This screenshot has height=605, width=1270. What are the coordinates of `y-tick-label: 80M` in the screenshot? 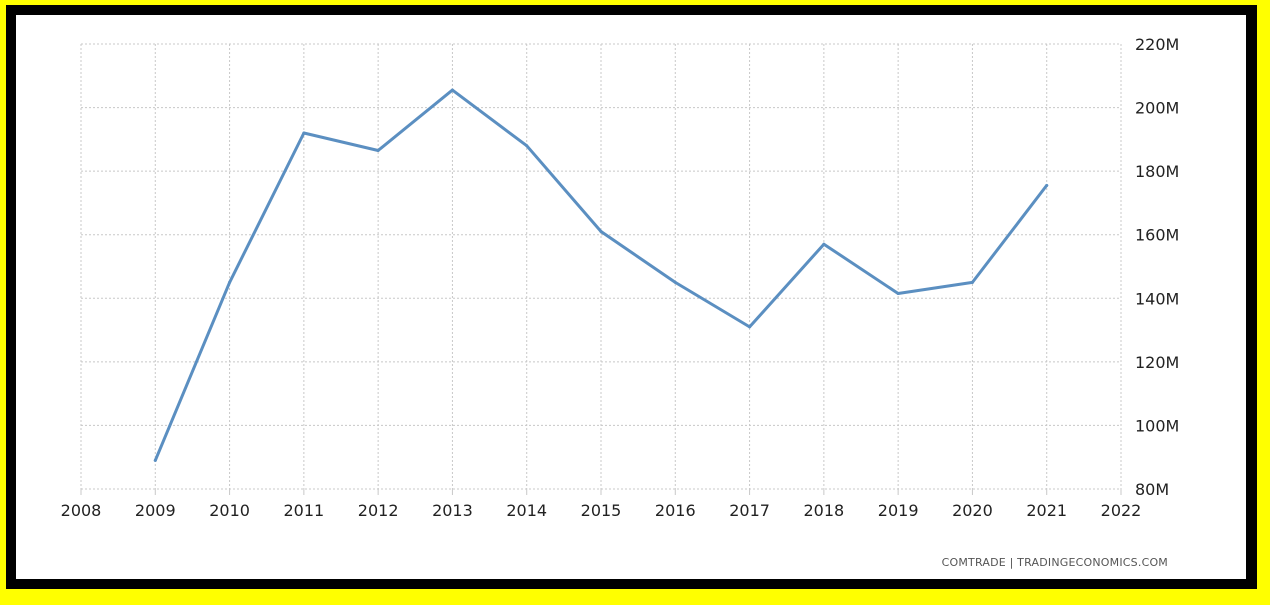 It's located at (1152, 489).